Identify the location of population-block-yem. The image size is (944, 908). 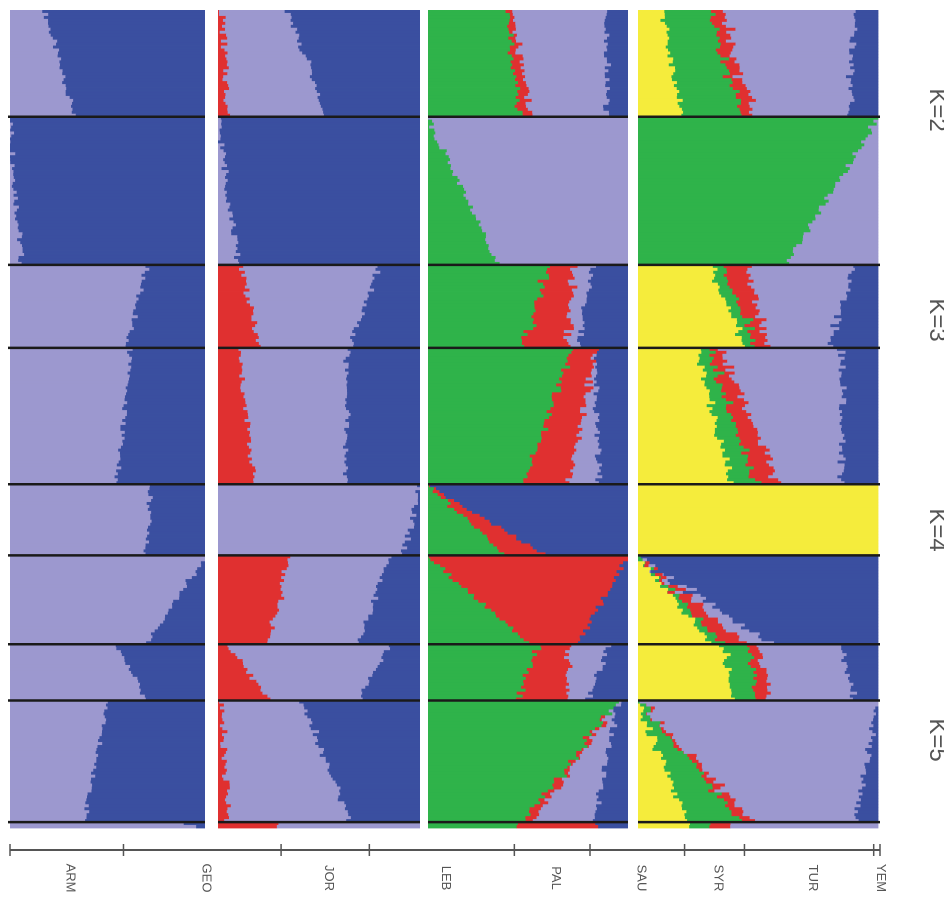
(319, 825).